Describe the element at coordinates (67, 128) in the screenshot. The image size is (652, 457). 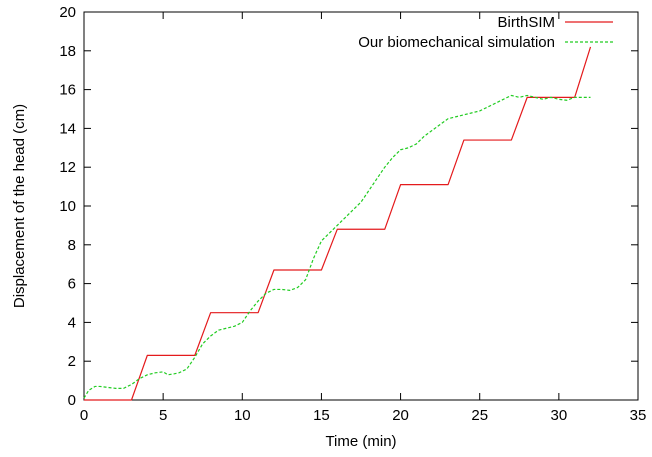
I see `y-tick-label-7: 14` at that location.